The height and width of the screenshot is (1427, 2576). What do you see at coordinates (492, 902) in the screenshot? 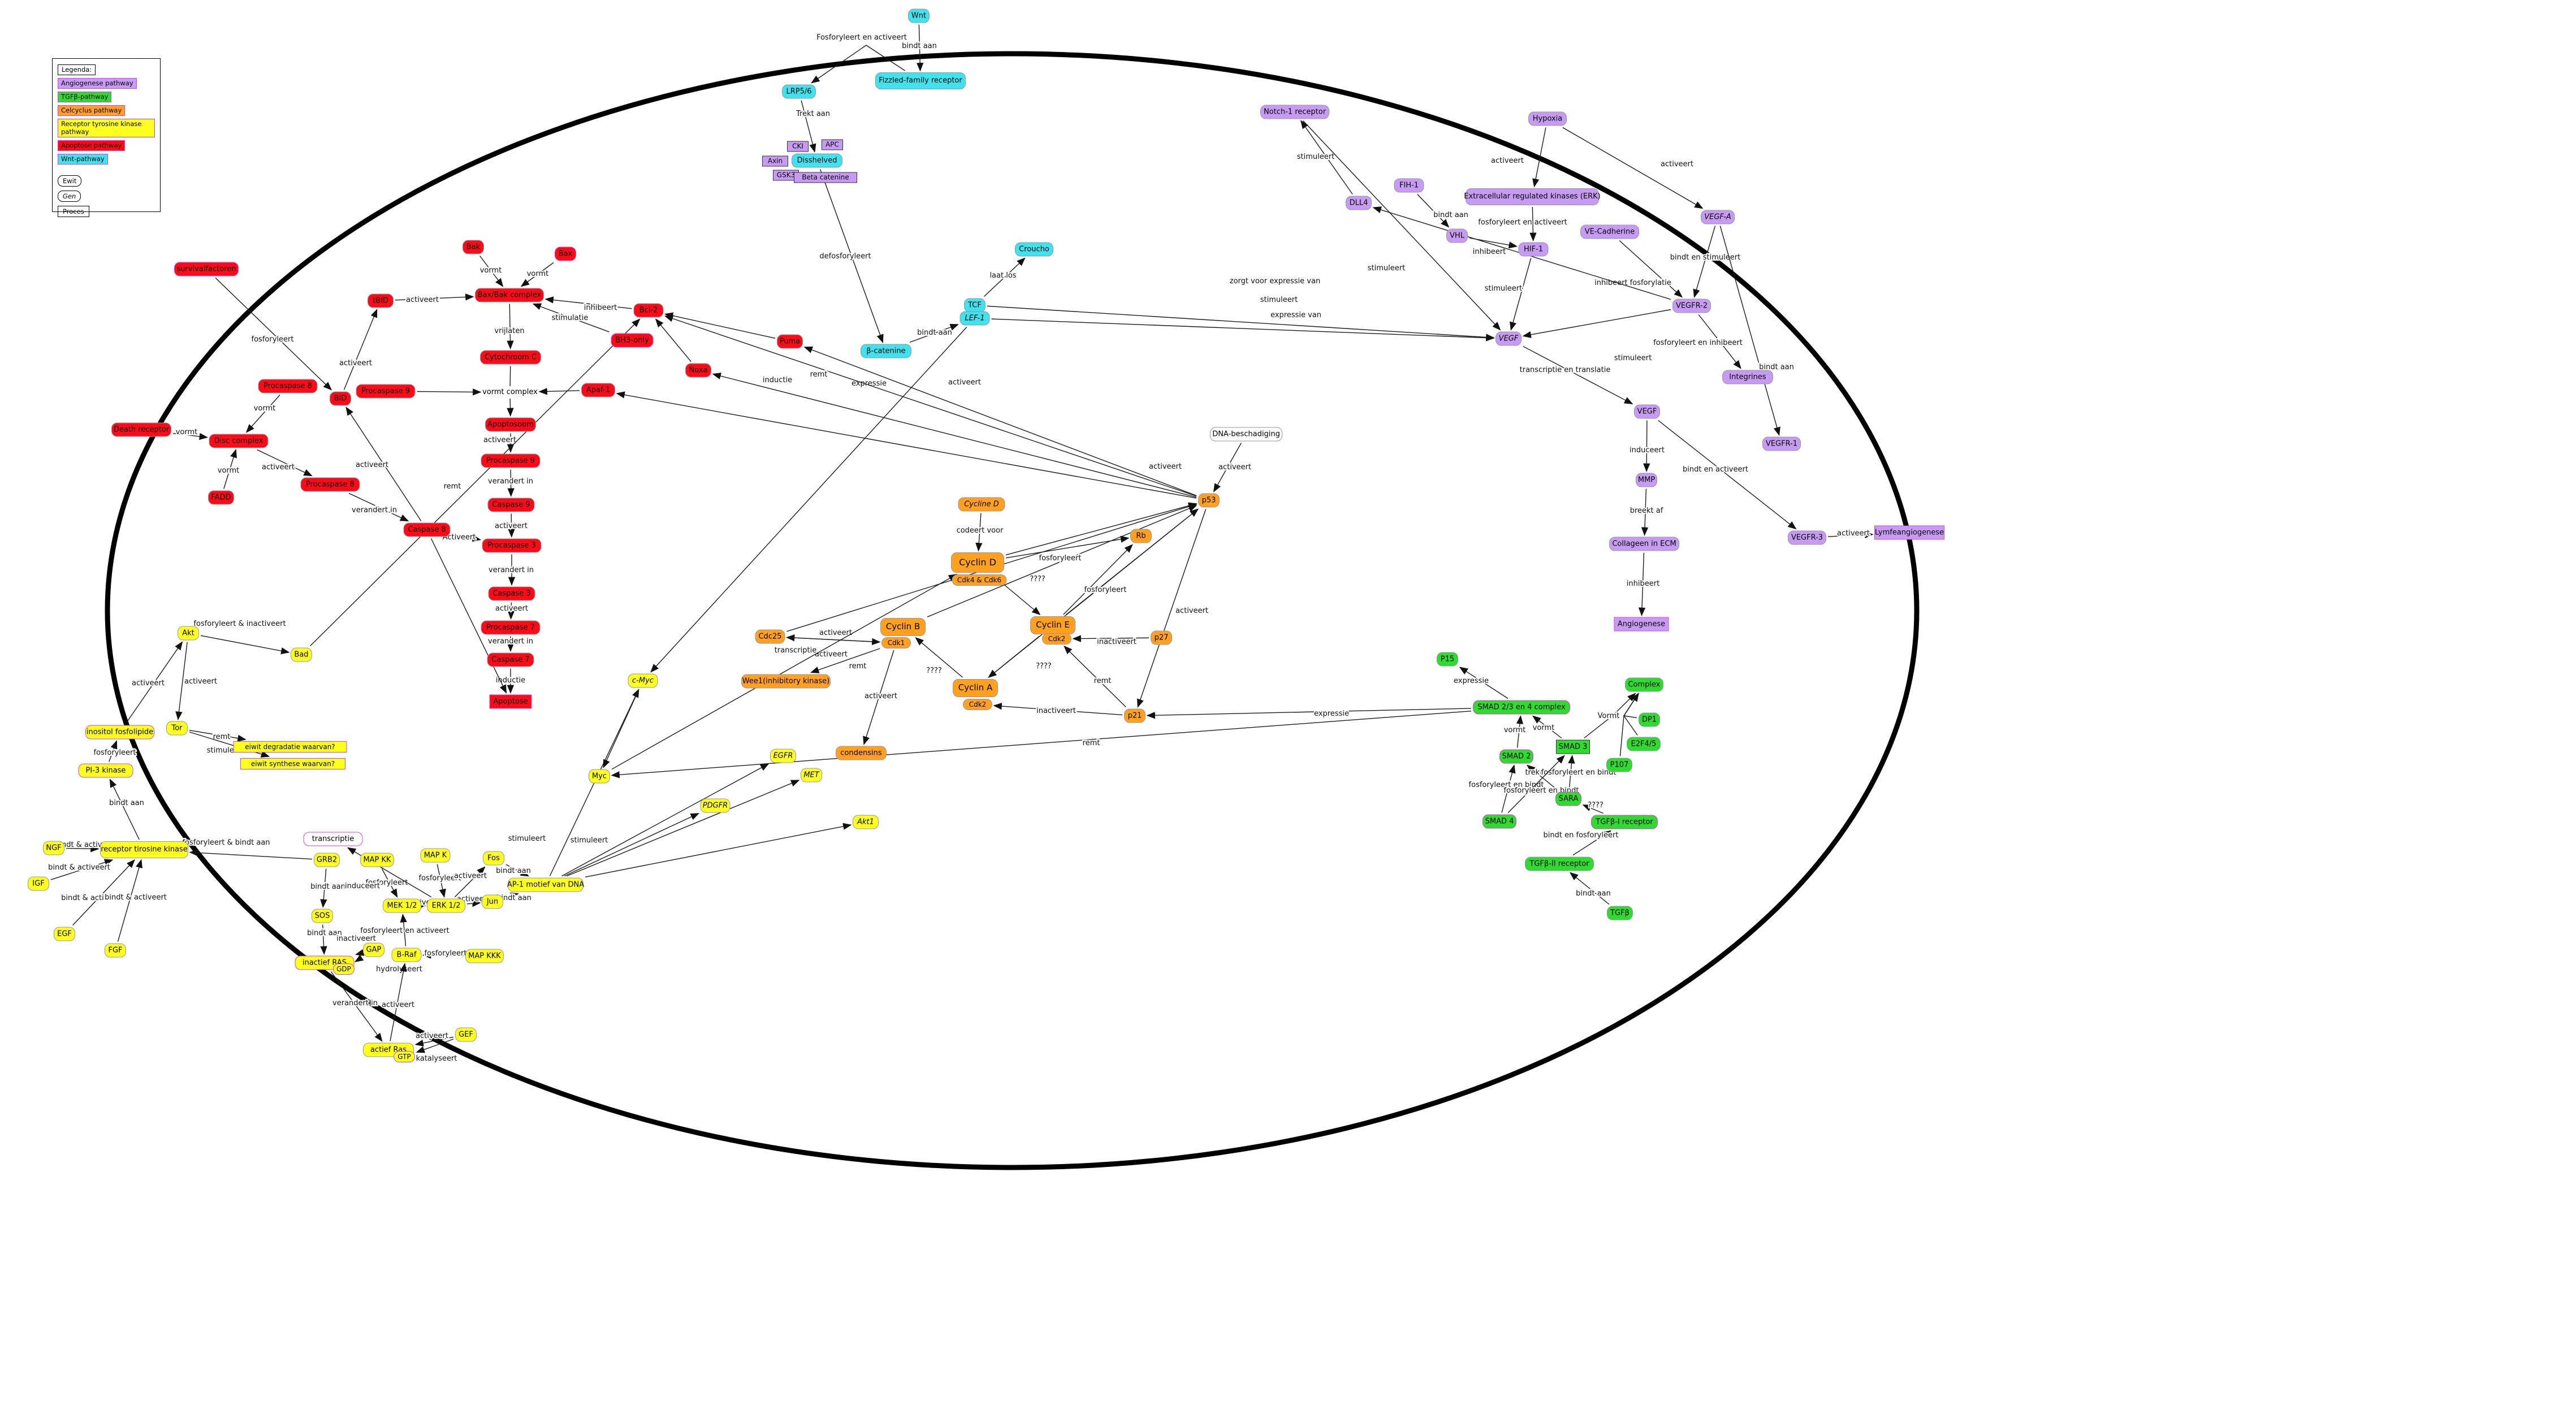
I see `node-jun: Jun` at bounding box center [492, 902].